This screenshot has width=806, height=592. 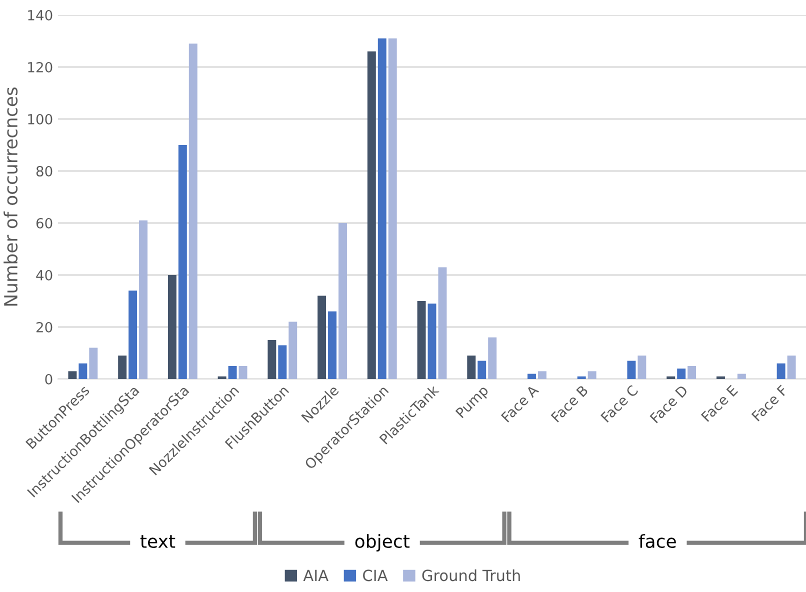 What do you see at coordinates (158, 541) in the screenshot?
I see `text: text` at bounding box center [158, 541].